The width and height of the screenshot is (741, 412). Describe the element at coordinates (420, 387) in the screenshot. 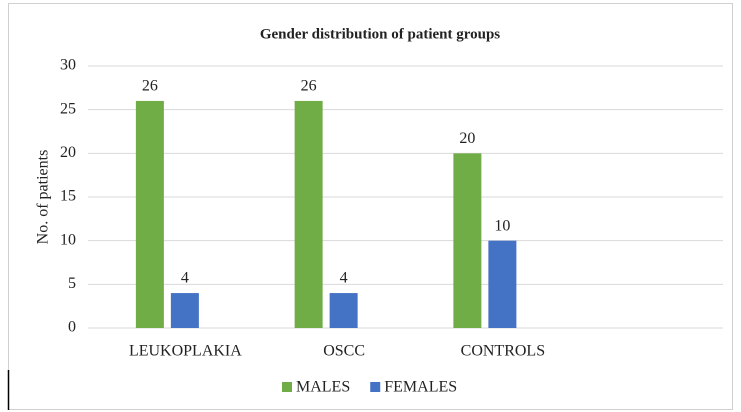

I see `legend-label: FEMALES` at that location.